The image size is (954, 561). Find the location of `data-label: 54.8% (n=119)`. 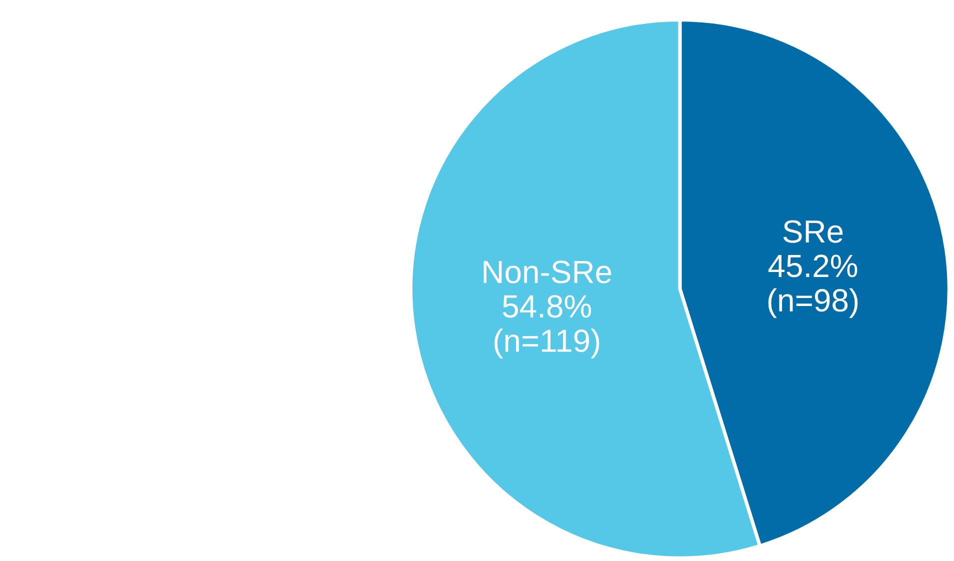

data-label: 54.8% (n=119) is located at coordinates (547, 326).